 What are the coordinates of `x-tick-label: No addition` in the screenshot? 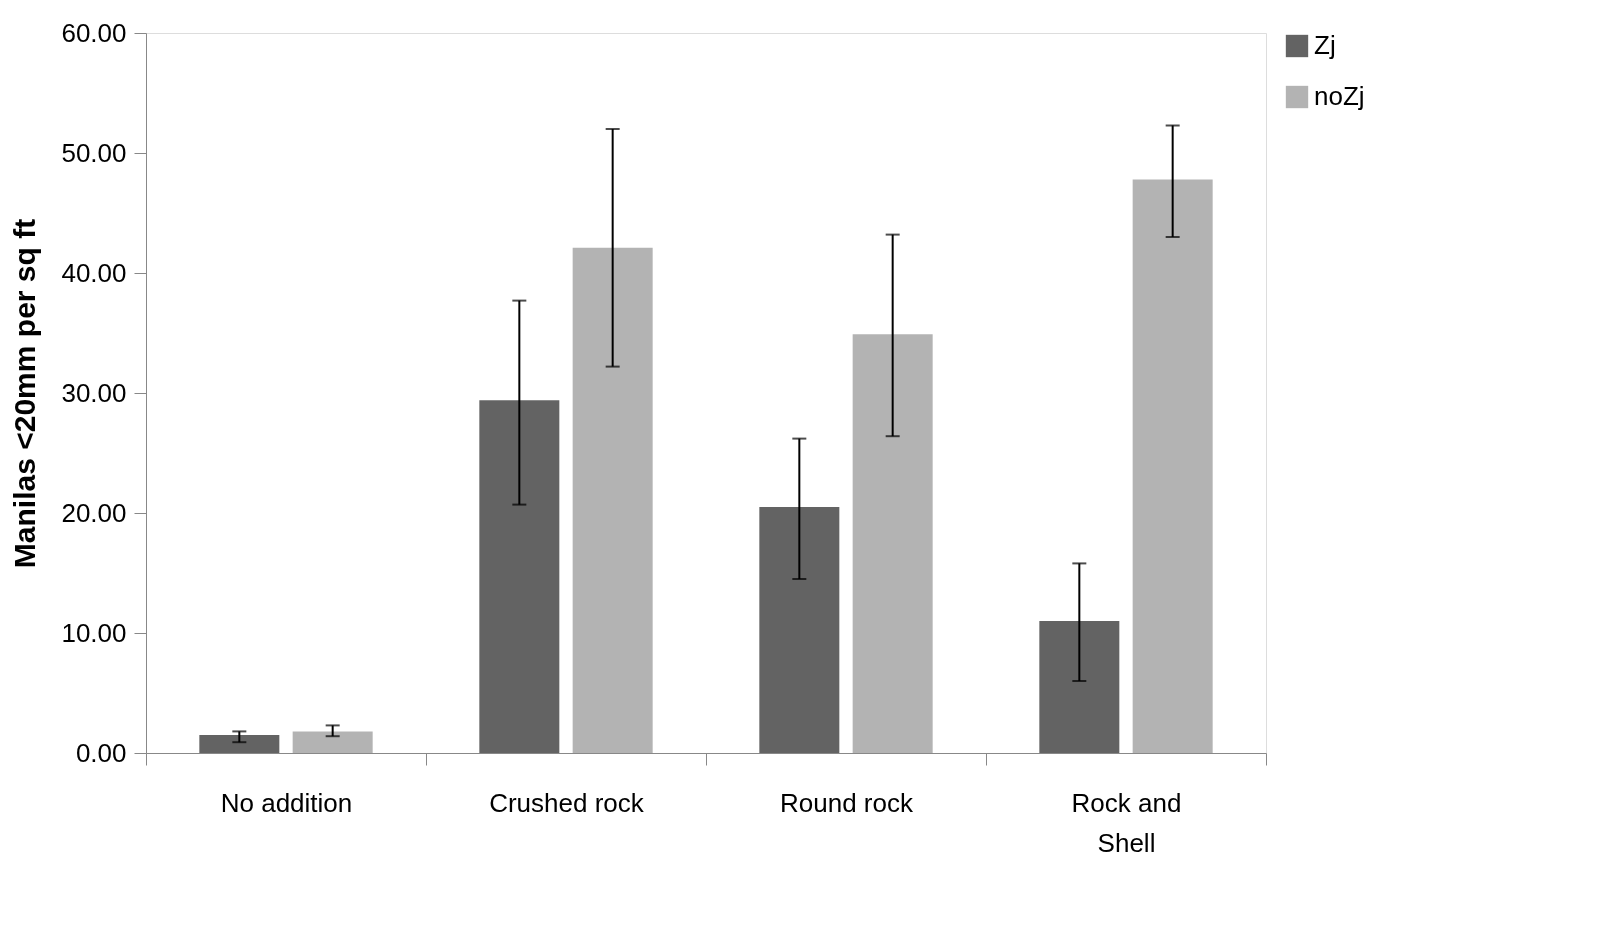 It's located at (286, 802).